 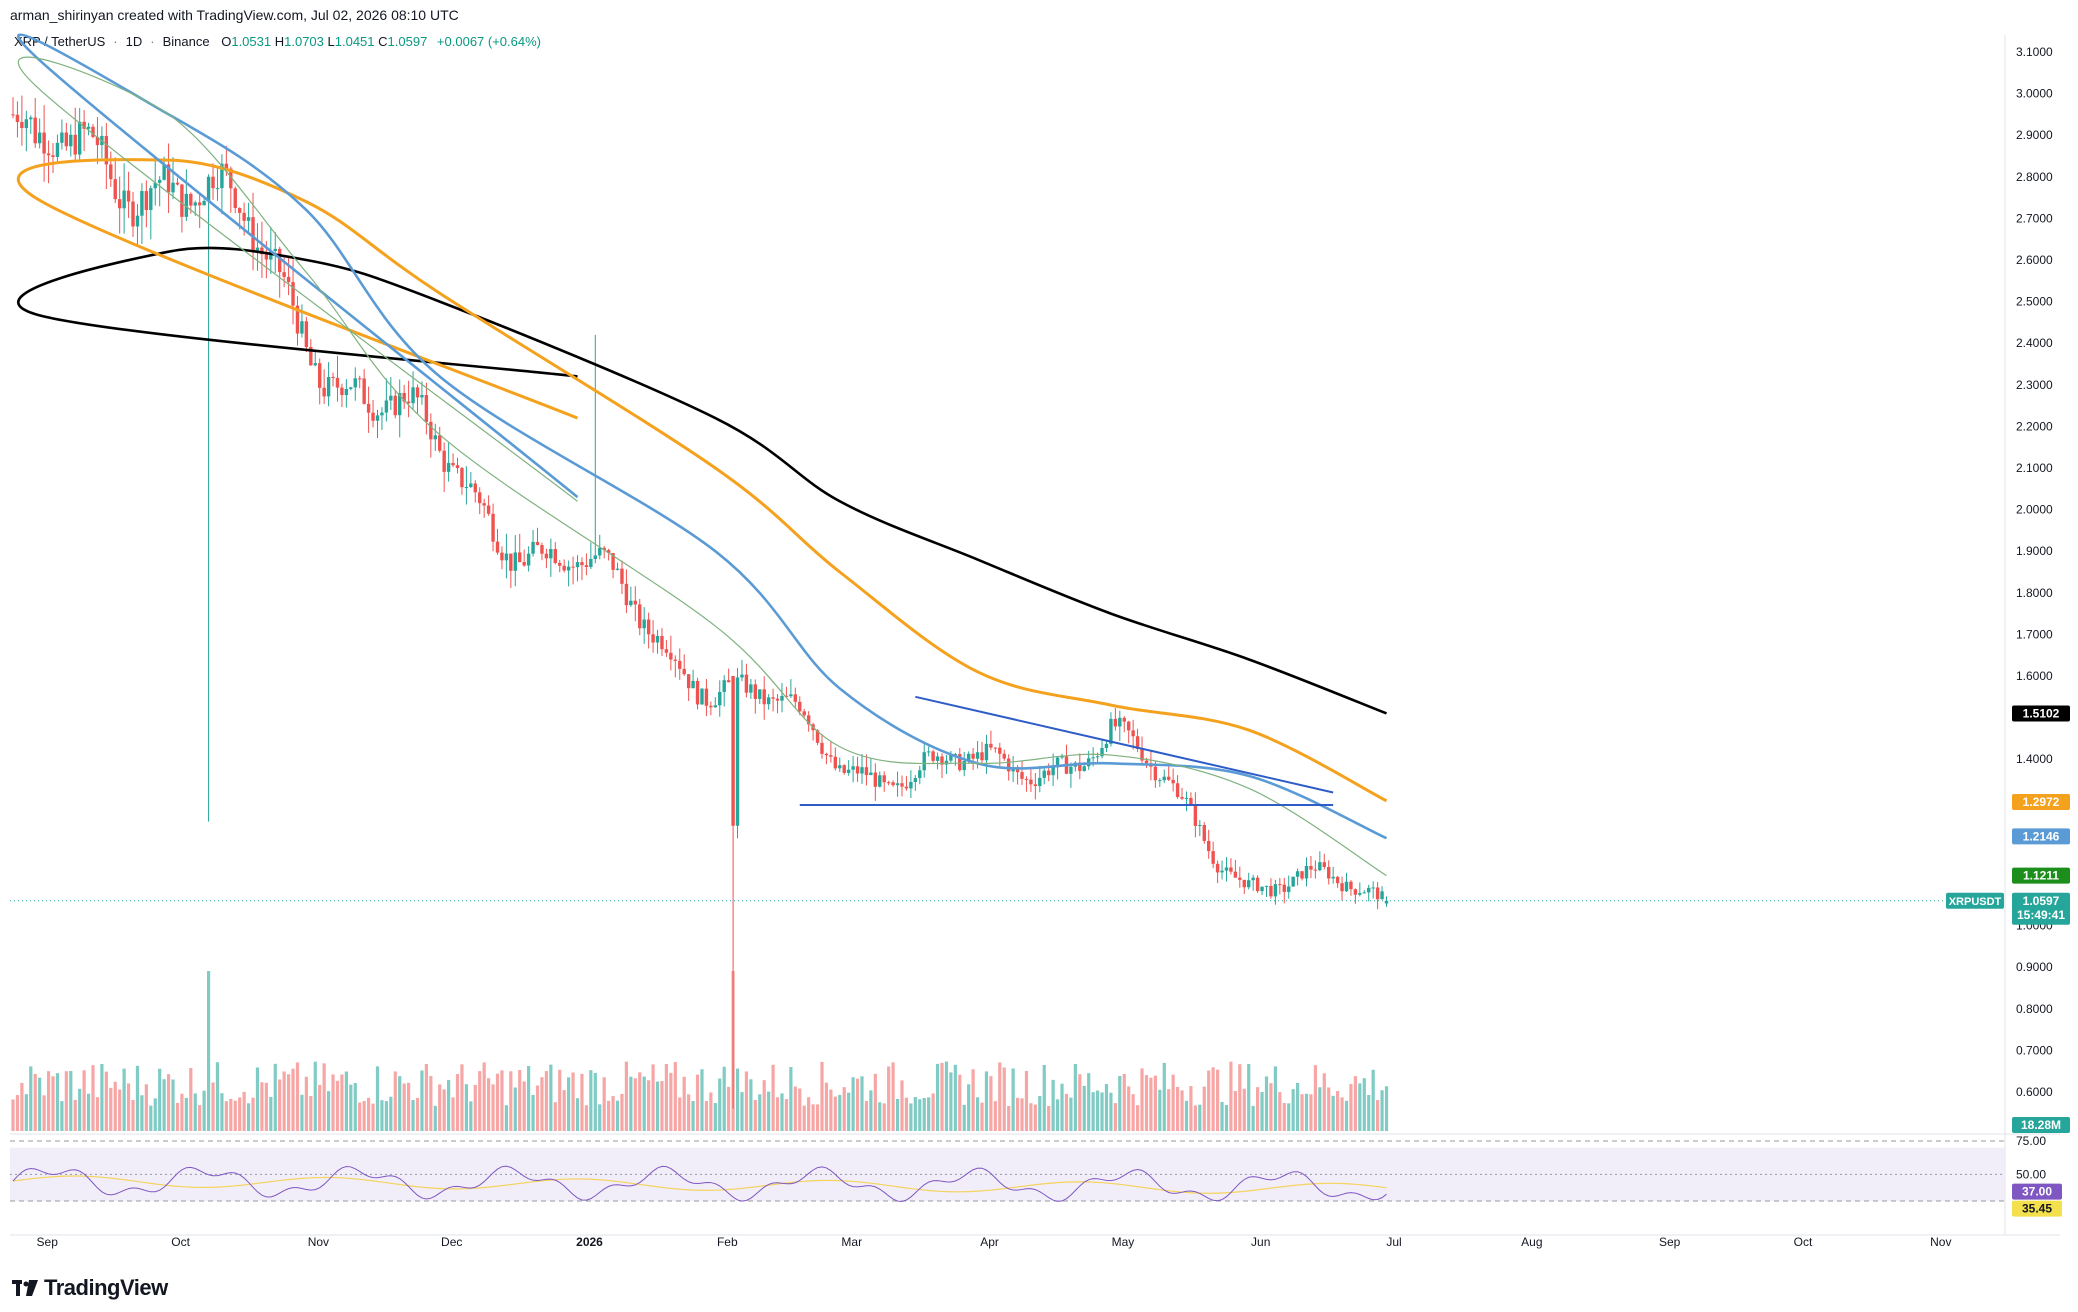 I want to click on time-tick-label: Jul, so click(x=1393, y=1242).